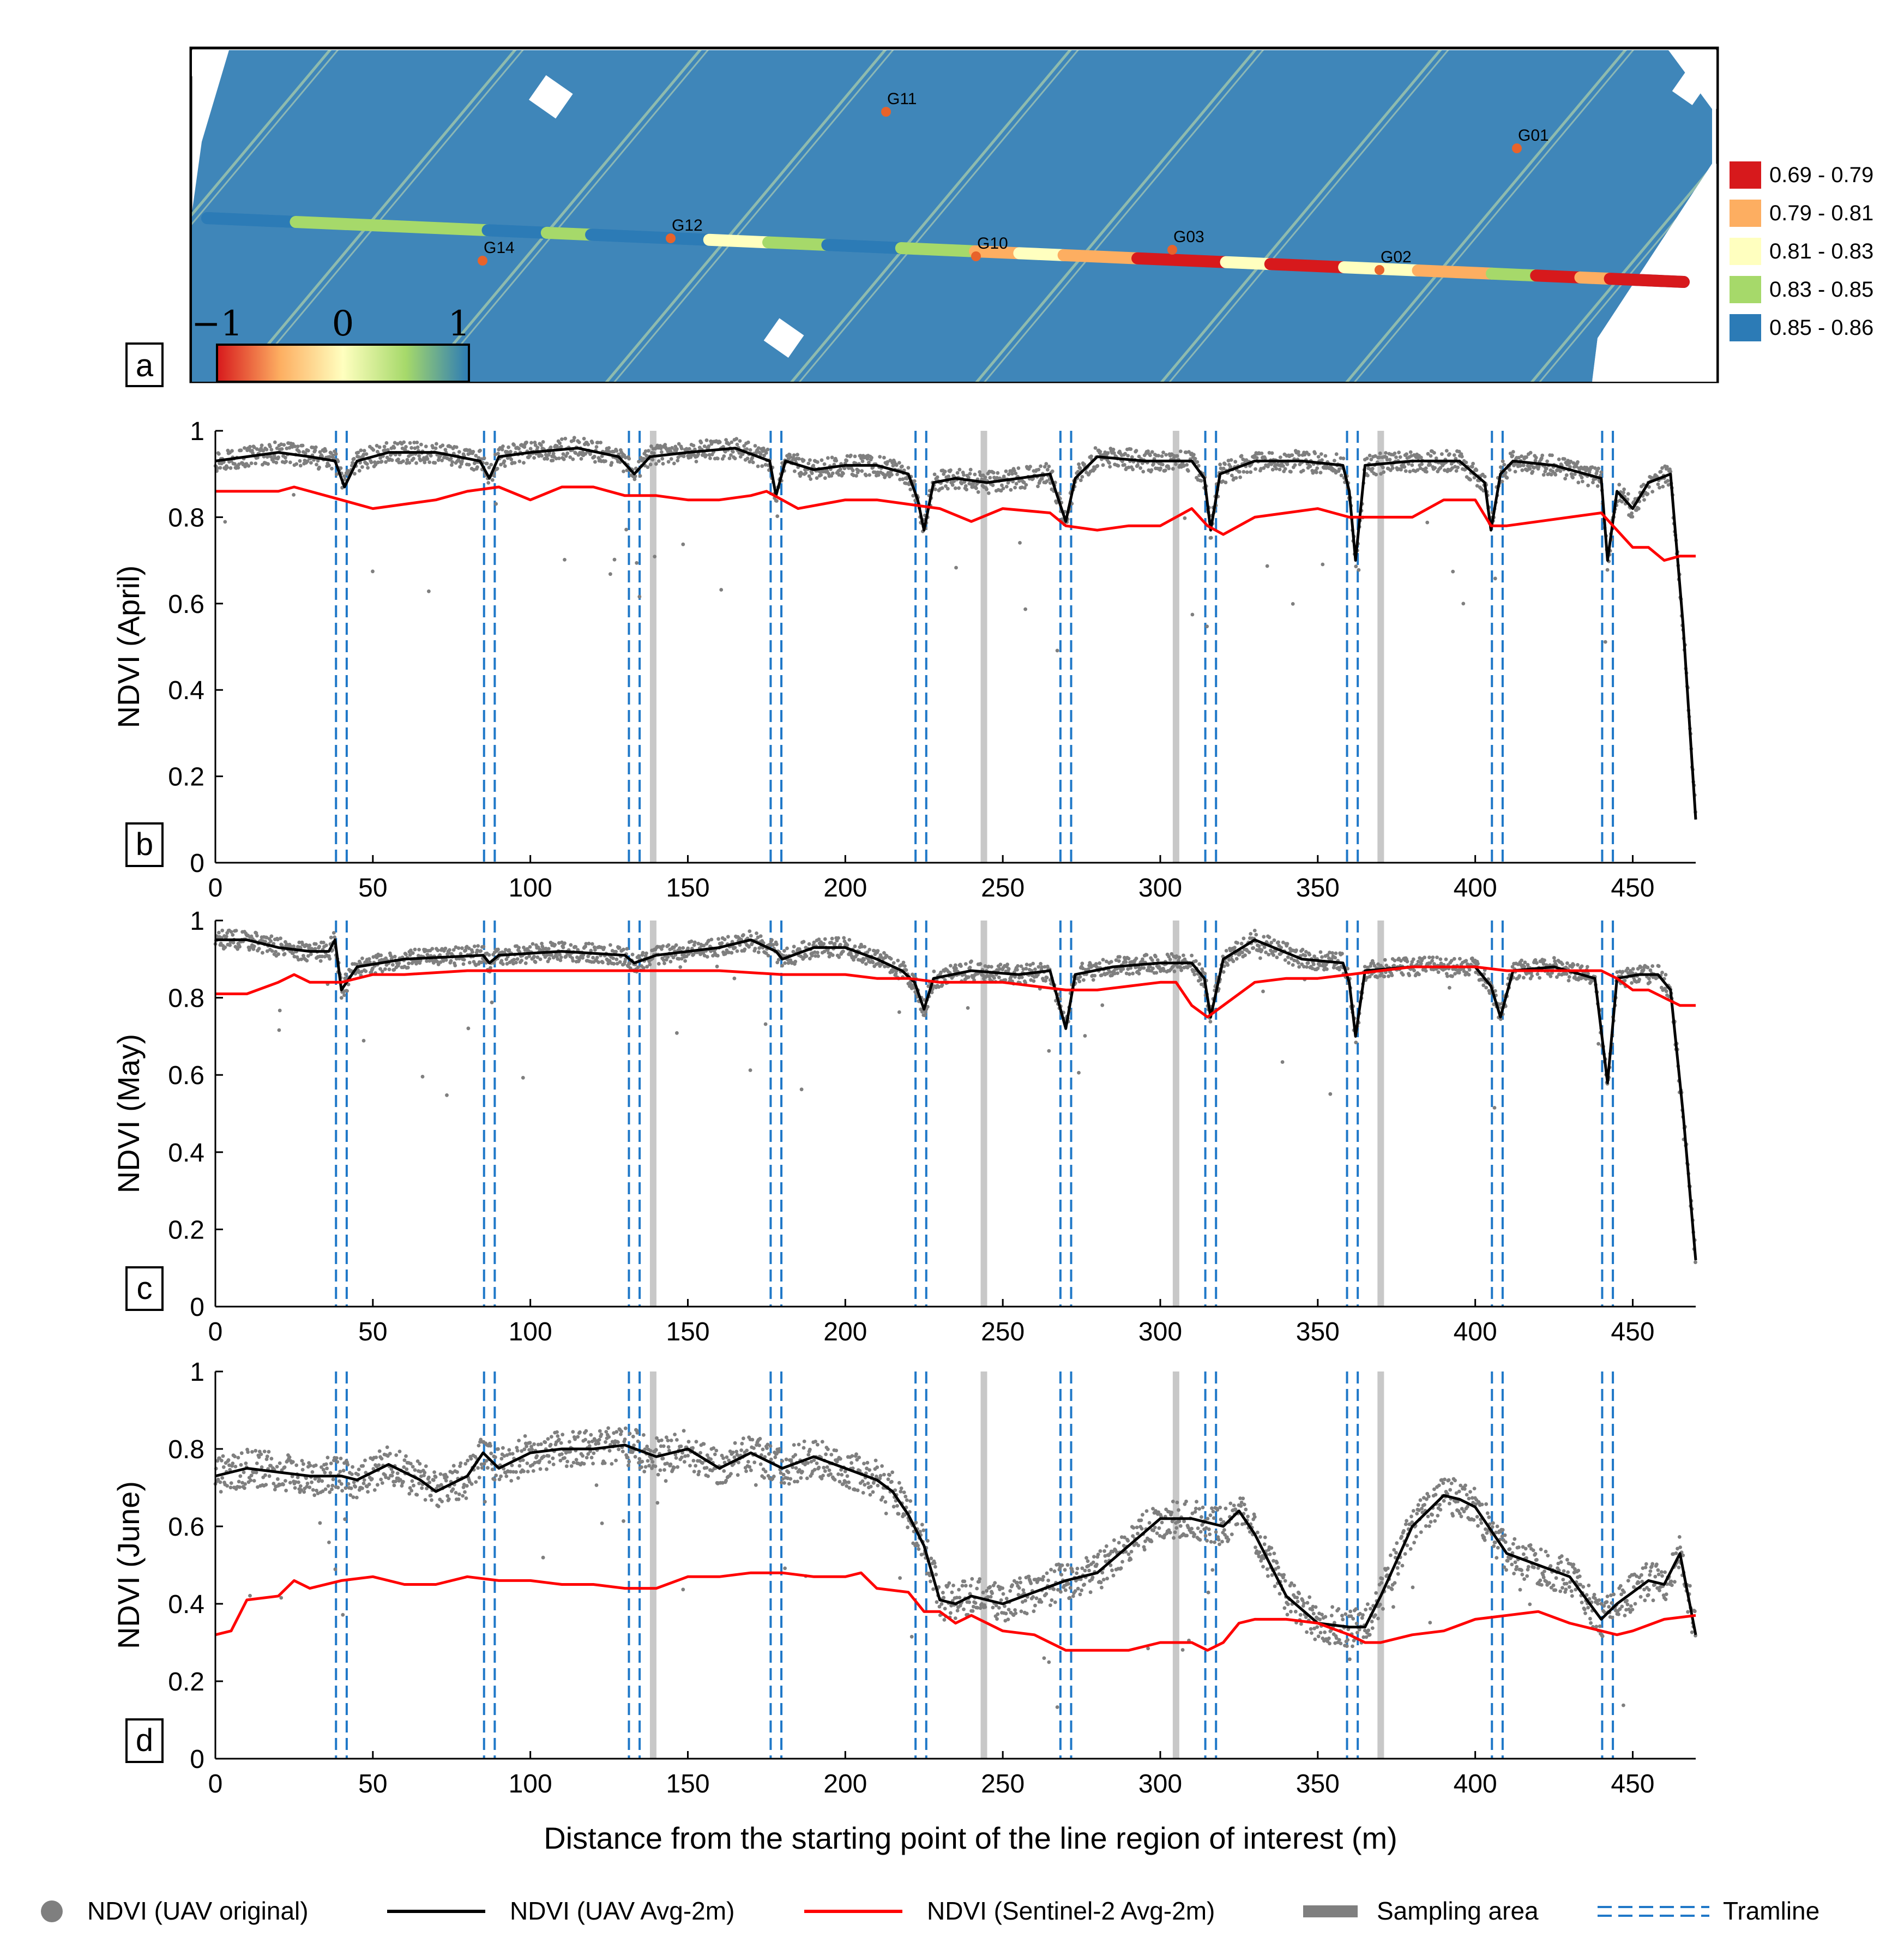  I want to click on series-line-uav-avg, so click(956, 633).